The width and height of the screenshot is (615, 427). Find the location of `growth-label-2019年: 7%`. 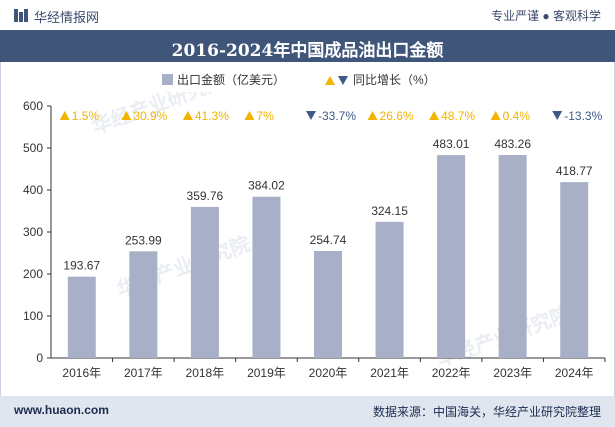

growth-label-2019年: 7% is located at coordinates (259, 116).